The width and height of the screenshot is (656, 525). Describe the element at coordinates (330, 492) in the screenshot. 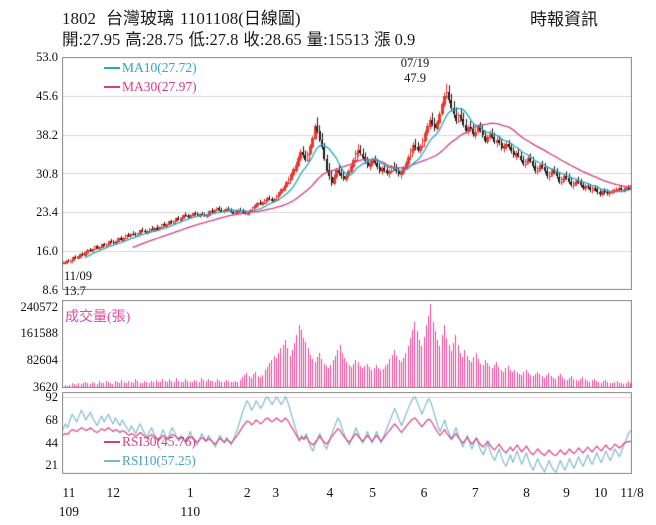

I see `x-axis-tick-label: 4` at that location.